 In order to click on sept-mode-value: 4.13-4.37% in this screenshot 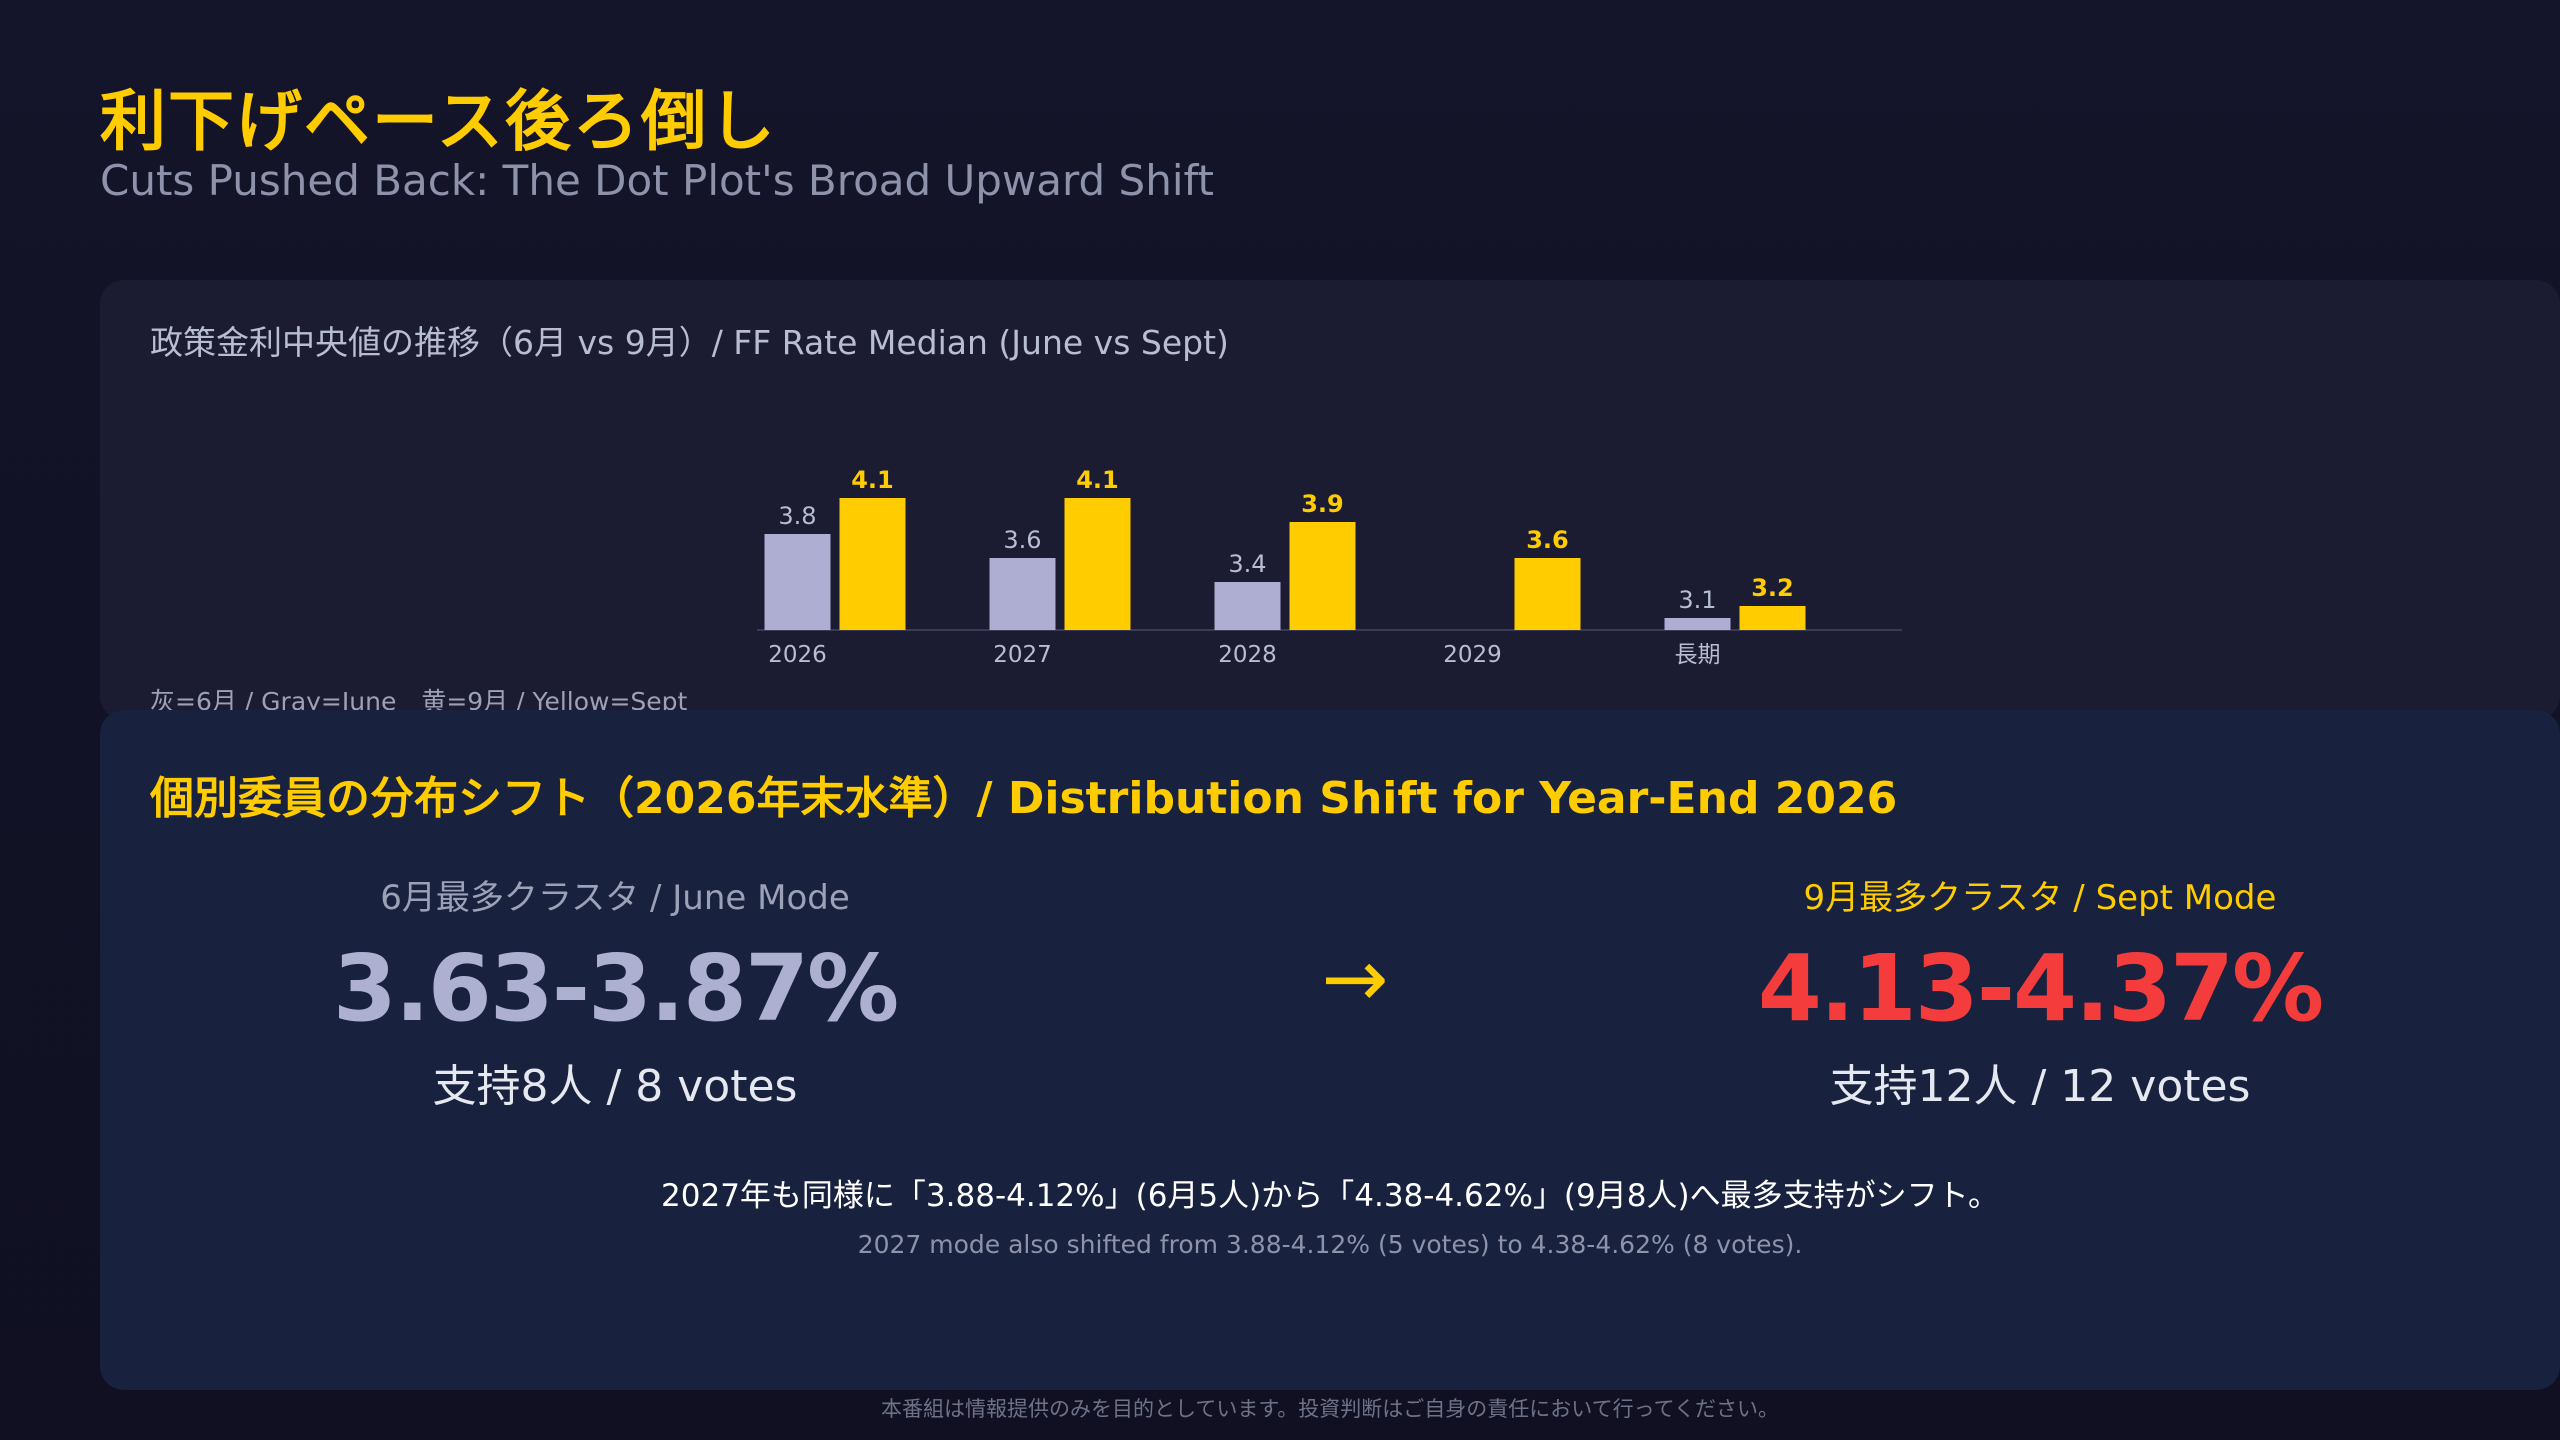, I will do `click(2040, 988)`.